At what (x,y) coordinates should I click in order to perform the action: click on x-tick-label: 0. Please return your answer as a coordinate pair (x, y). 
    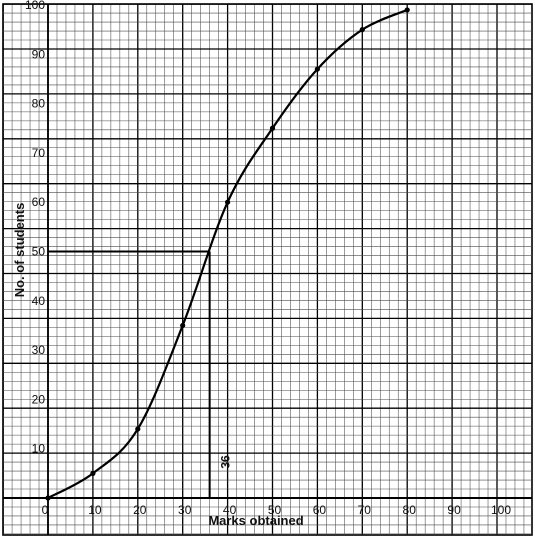
    Looking at the image, I should click on (45, 510).